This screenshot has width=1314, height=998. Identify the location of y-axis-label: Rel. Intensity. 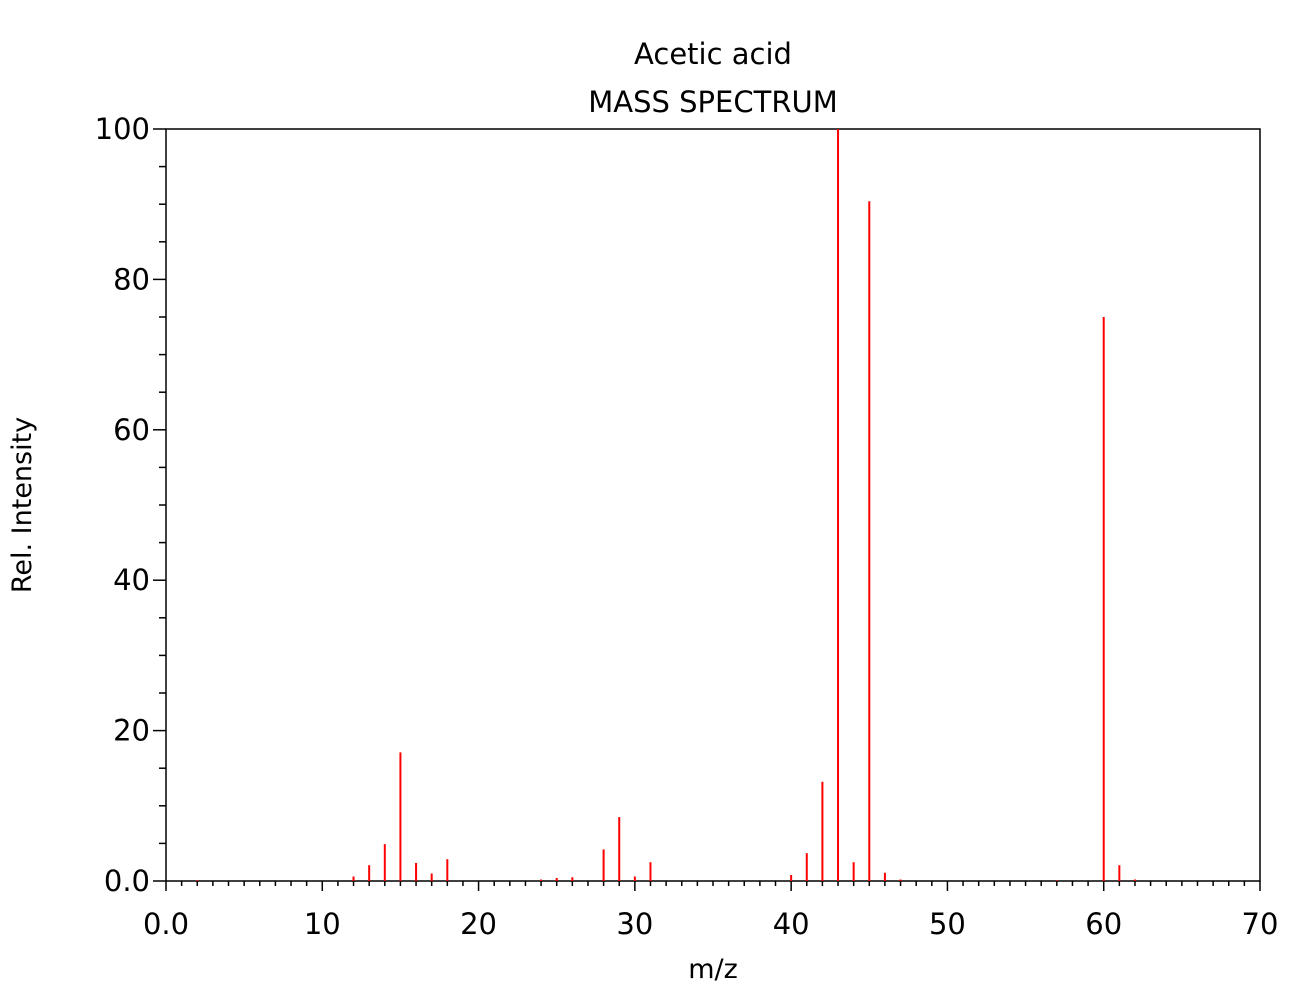
(22, 505).